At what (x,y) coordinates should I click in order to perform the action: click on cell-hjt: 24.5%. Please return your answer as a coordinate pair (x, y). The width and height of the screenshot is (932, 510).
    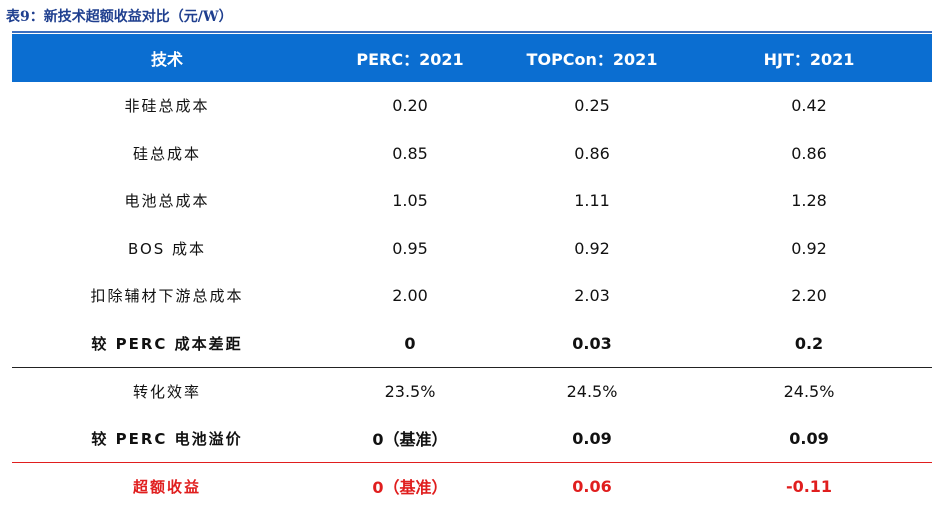
    Looking at the image, I should click on (809, 390).